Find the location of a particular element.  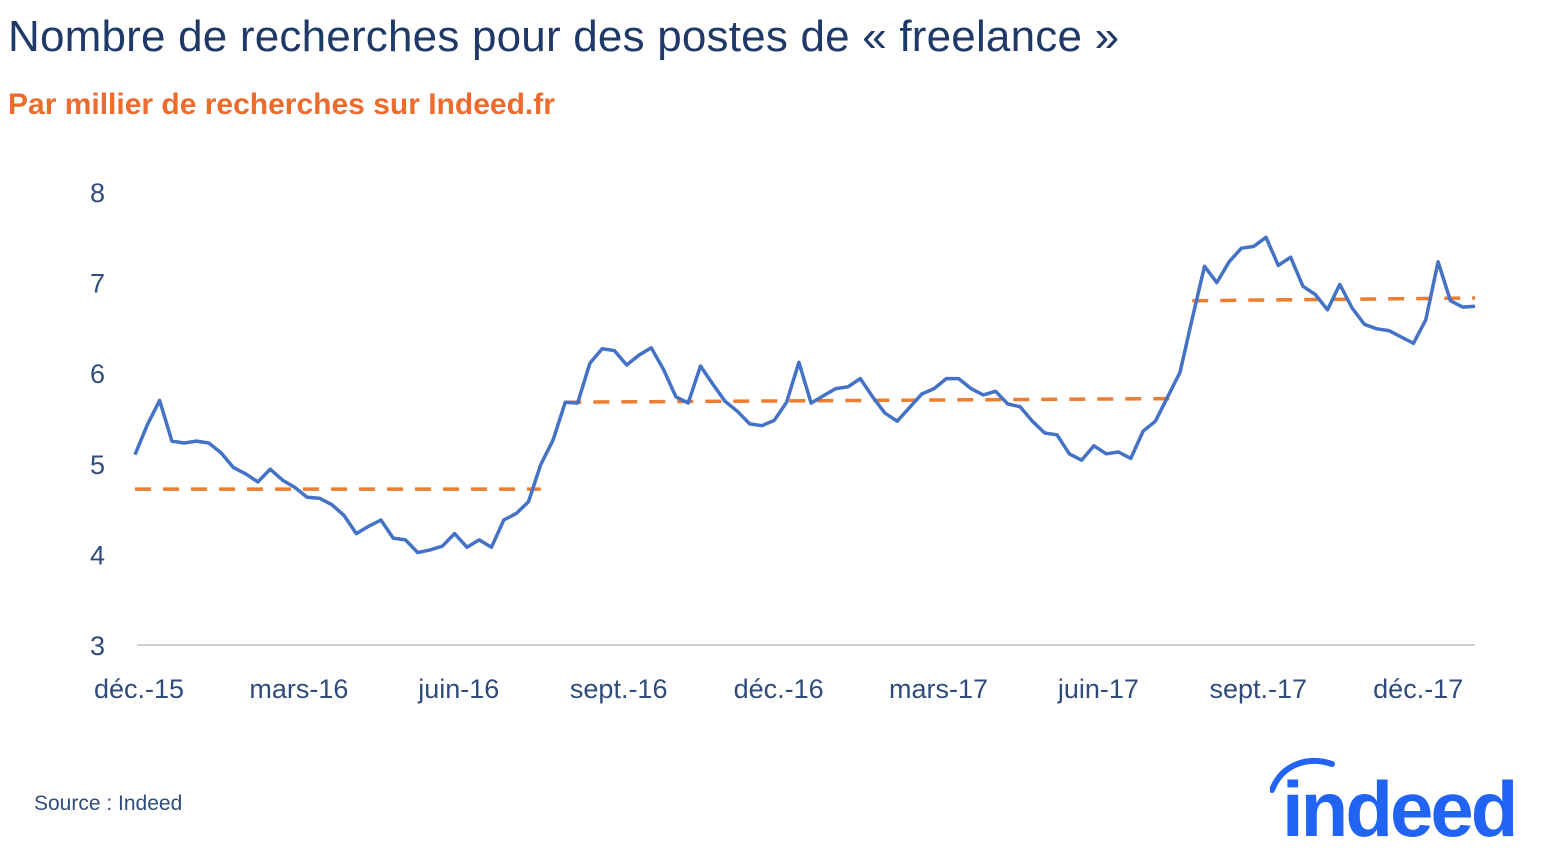

y-tick-label: 6 is located at coordinates (97, 374).